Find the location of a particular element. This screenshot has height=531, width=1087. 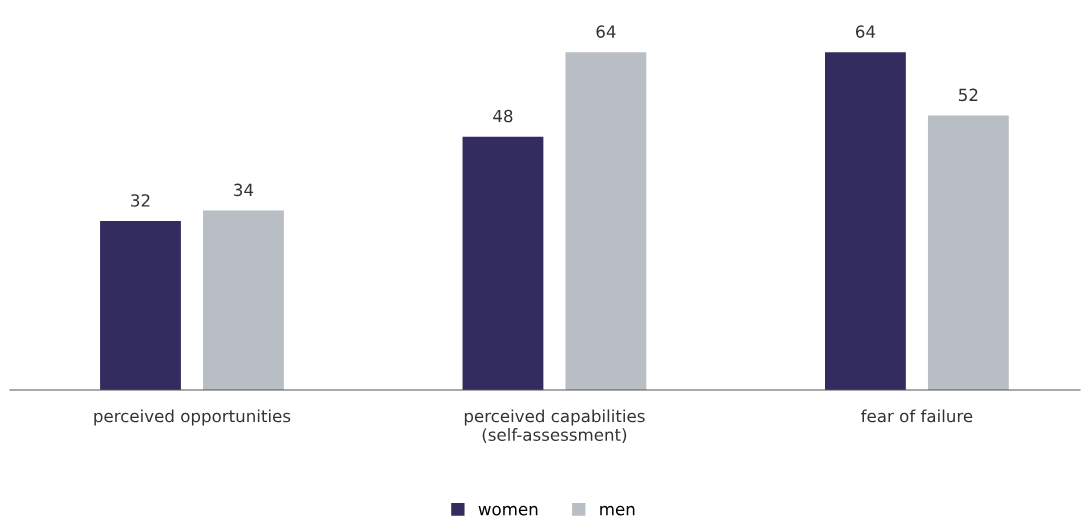

x-tick-label: perceived capabilities (self-assessment) is located at coordinates (554, 426).